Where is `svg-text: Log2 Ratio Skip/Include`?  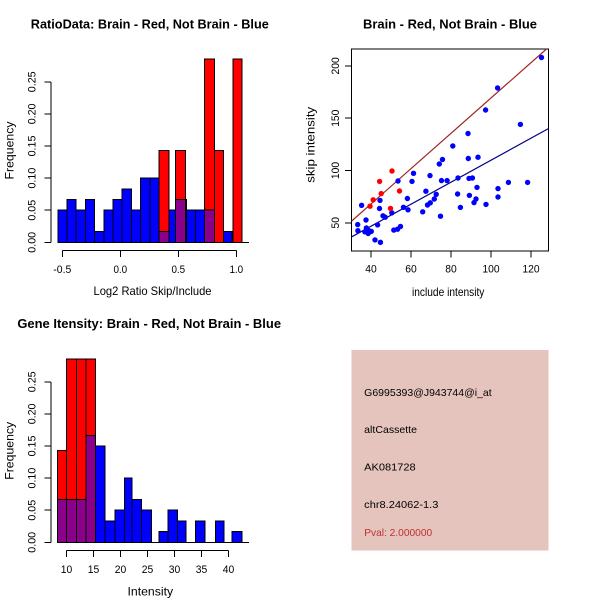
svg-text: Log2 Ratio Skip/Include is located at coordinates (153, 291).